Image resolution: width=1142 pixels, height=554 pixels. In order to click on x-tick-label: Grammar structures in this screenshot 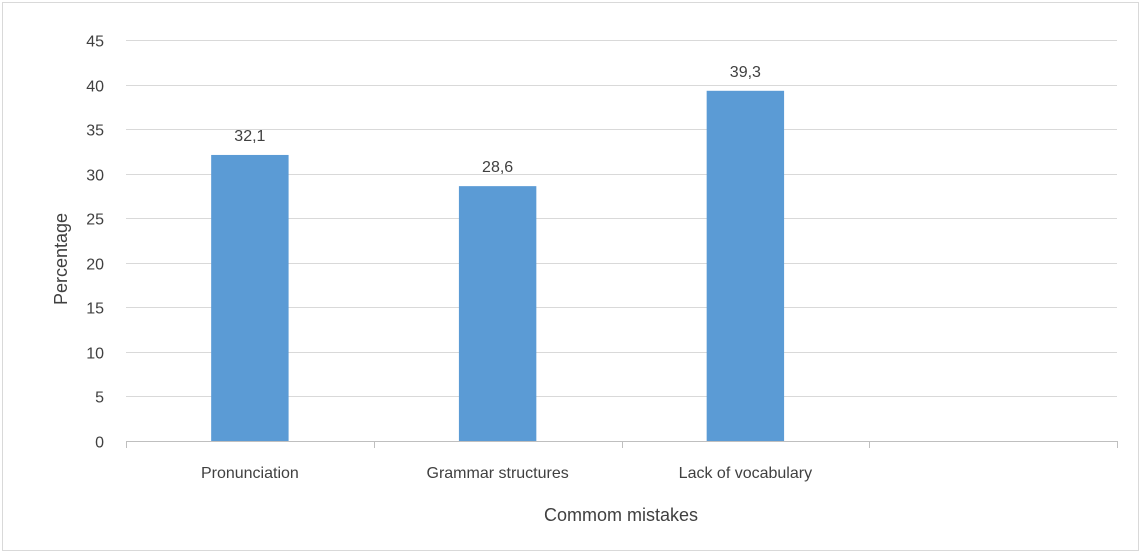, I will do `click(498, 473)`.